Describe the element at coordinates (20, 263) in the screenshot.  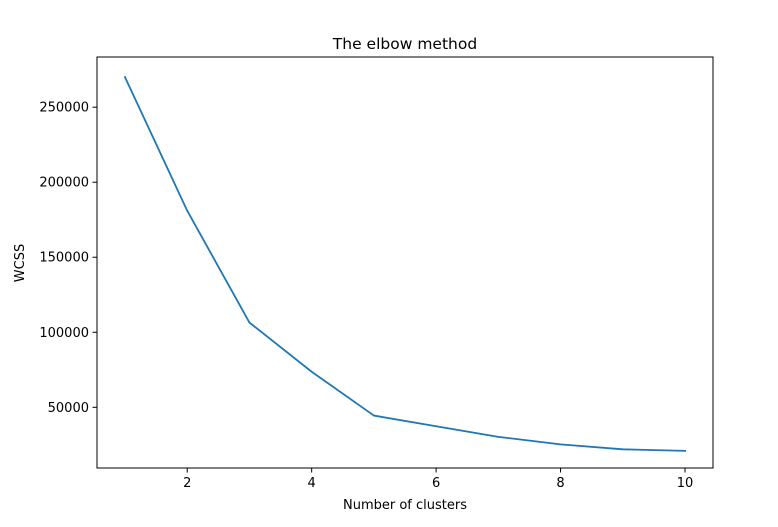
I see `y-axis-label: WCSS` at that location.